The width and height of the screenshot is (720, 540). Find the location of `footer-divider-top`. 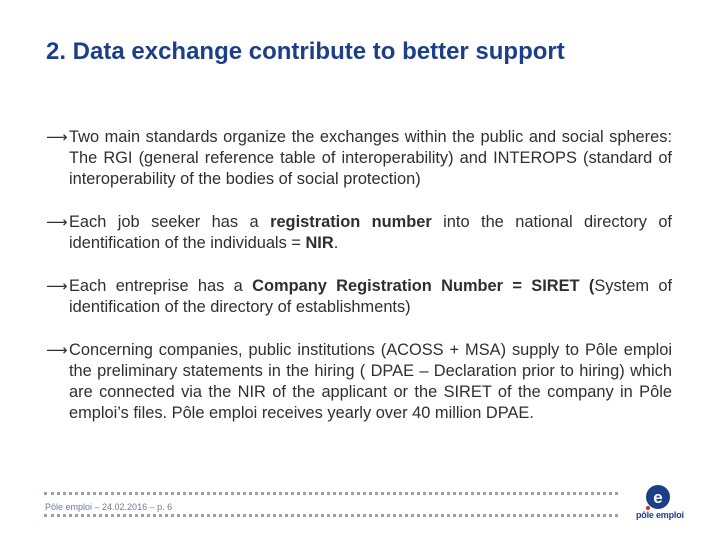

footer-divider-top is located at coordinates (331, 493).